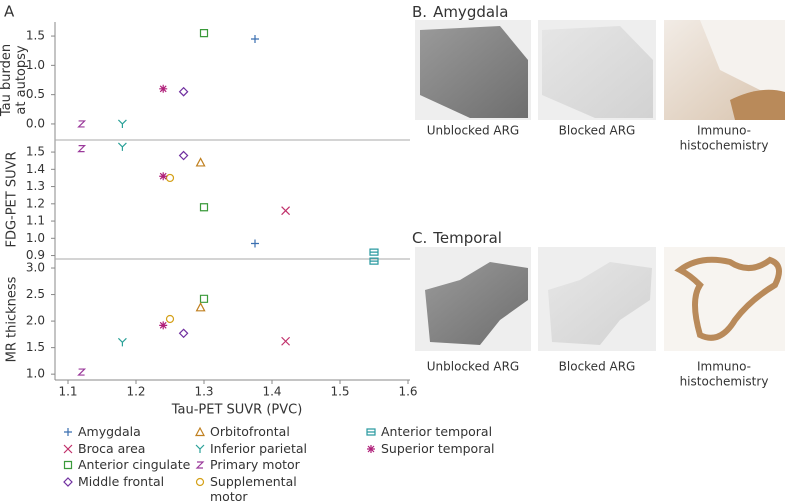  Describe the element at coordinates (21, 79) in the screenshot. I see `y-axis-label: at autopsy` at that location.